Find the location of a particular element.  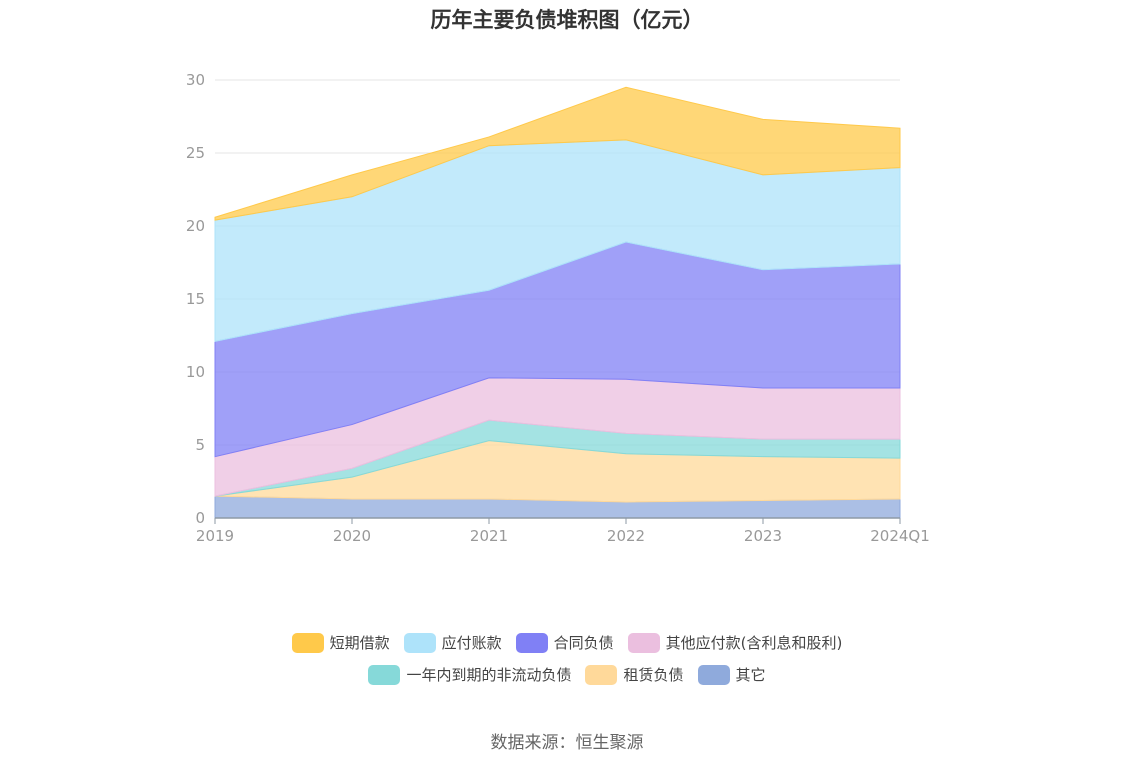

x-tick-label: 2020 is located at coordinates (352, 536).